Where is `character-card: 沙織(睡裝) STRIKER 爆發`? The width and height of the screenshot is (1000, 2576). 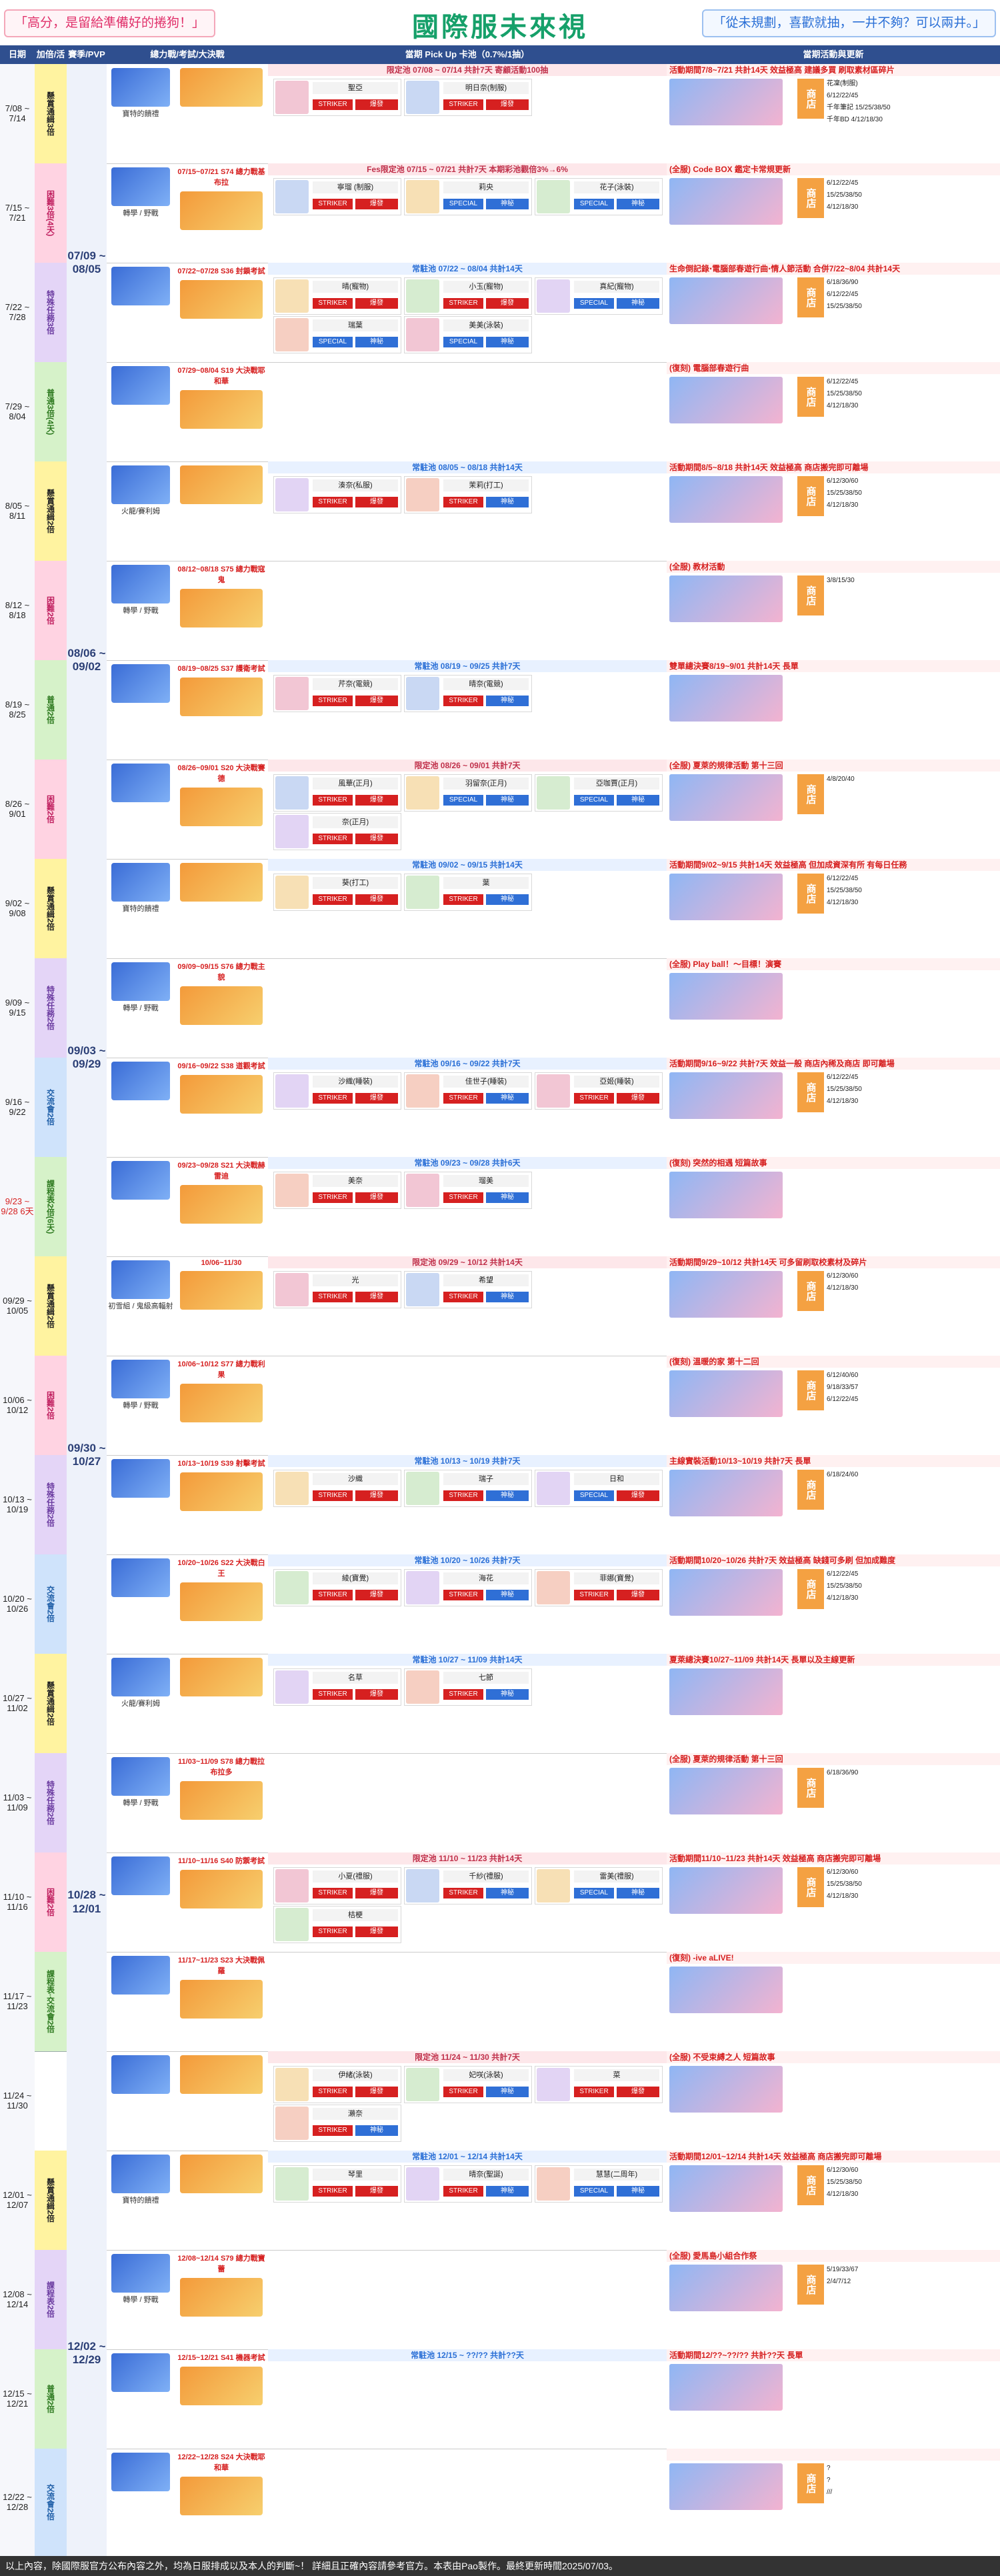 character-card: 沙織(睡裝) STRIKER 爆發 is located at coordinates (337, 1091).